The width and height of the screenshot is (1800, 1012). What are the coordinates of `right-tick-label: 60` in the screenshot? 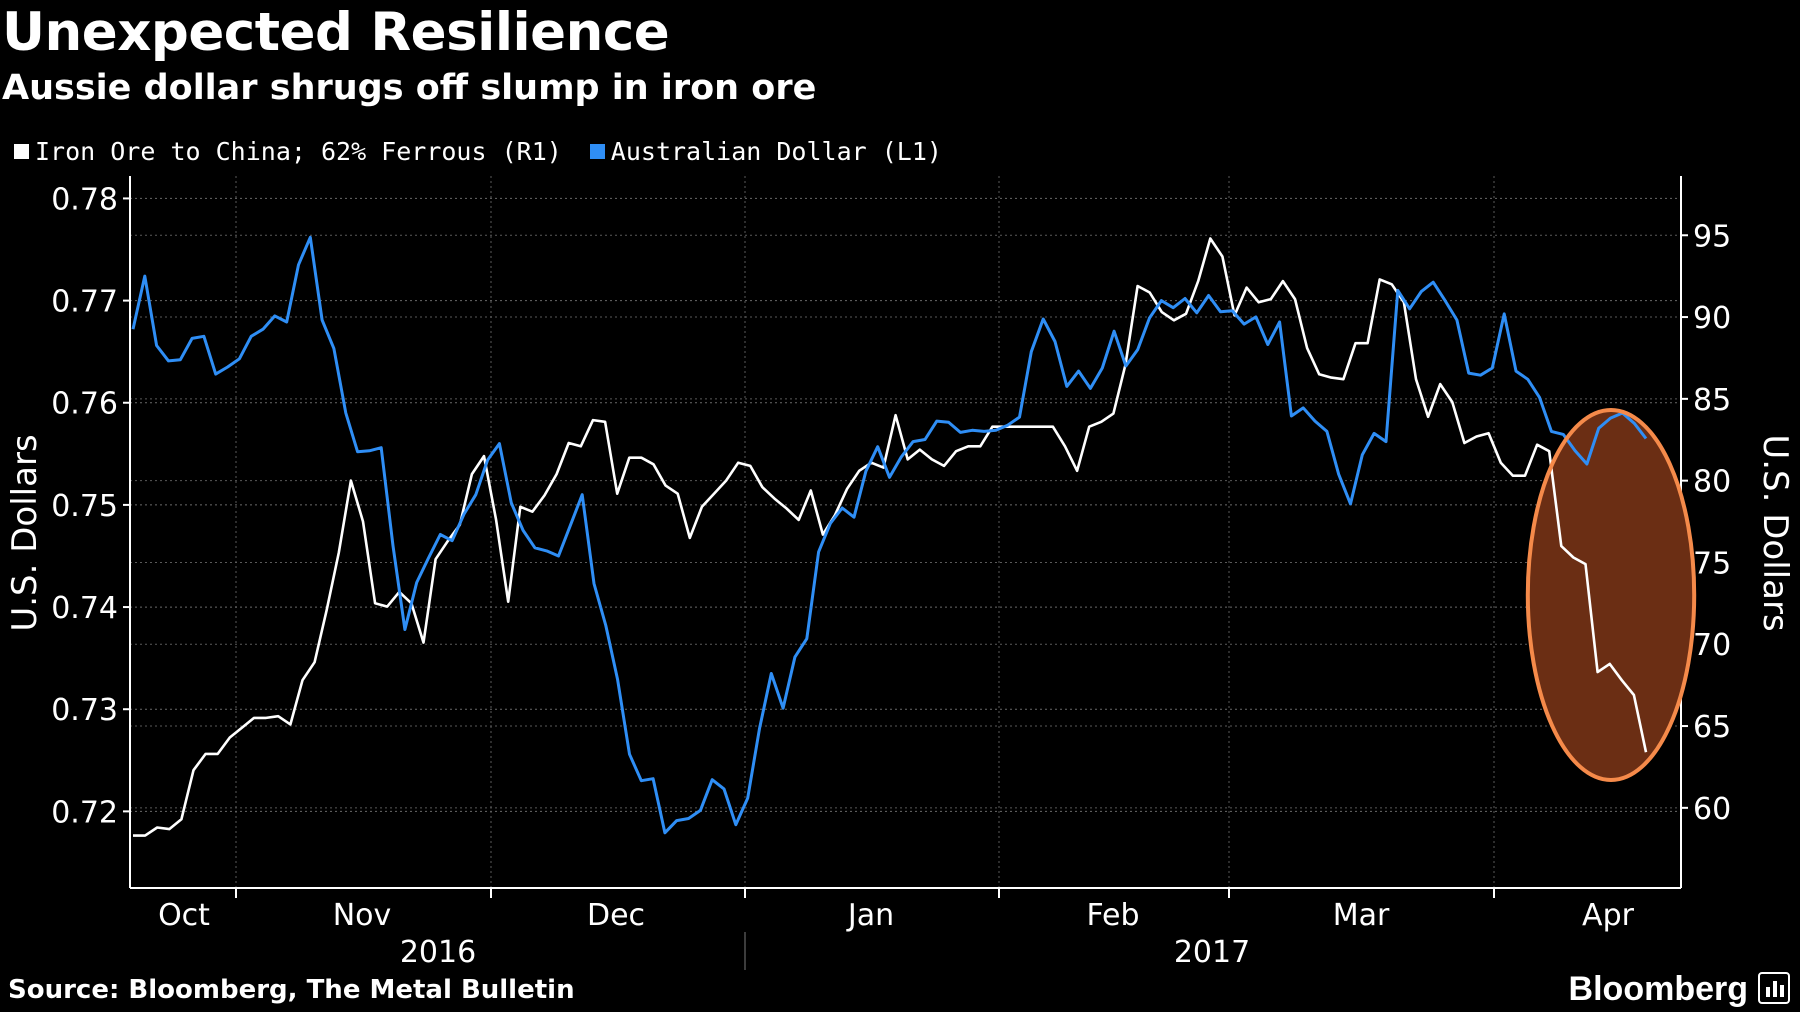 It's located at (1712, 809).